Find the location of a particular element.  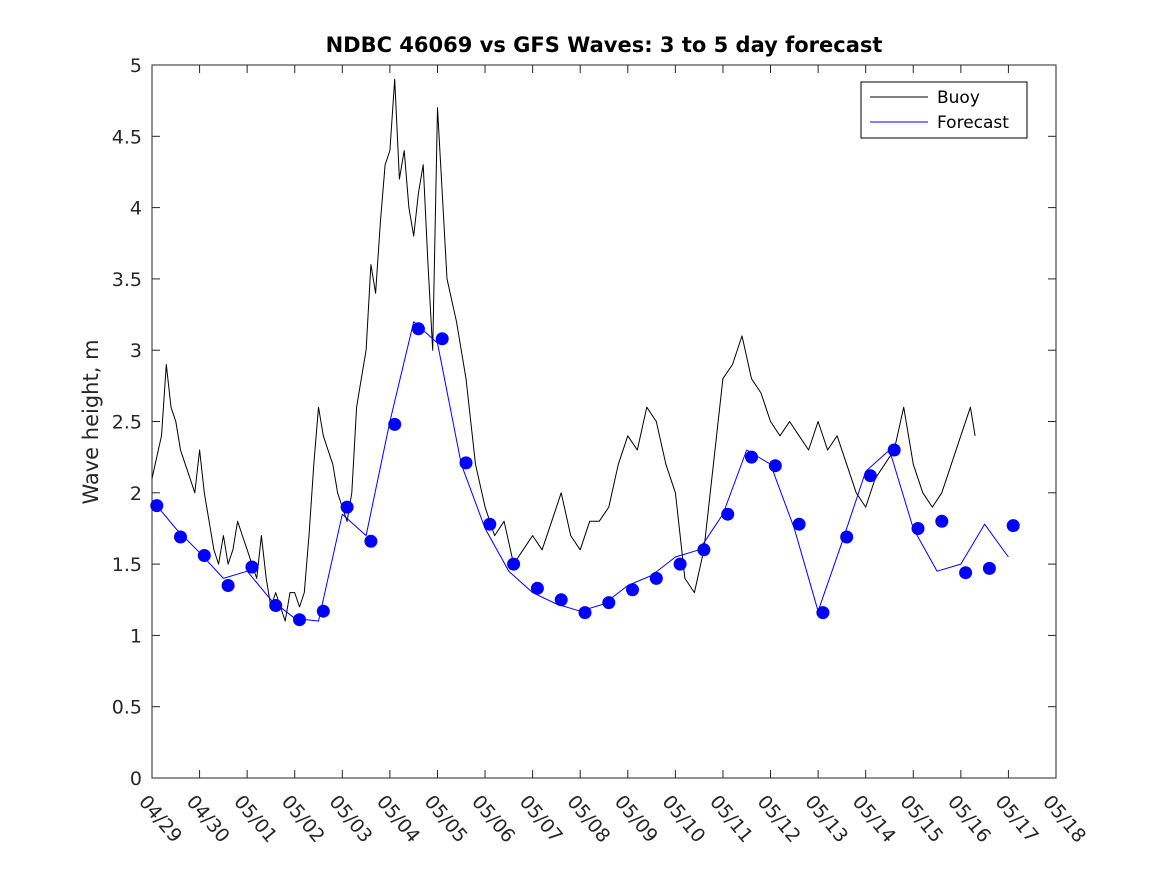

x-tick-label: 05/06 is located at coordinates (493, 819).